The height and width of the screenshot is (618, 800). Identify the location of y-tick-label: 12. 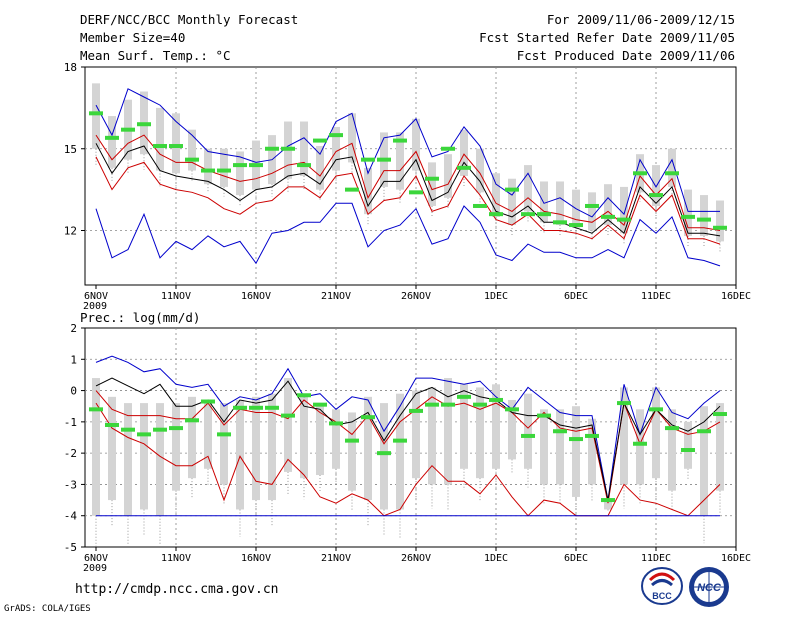
(70, 231).